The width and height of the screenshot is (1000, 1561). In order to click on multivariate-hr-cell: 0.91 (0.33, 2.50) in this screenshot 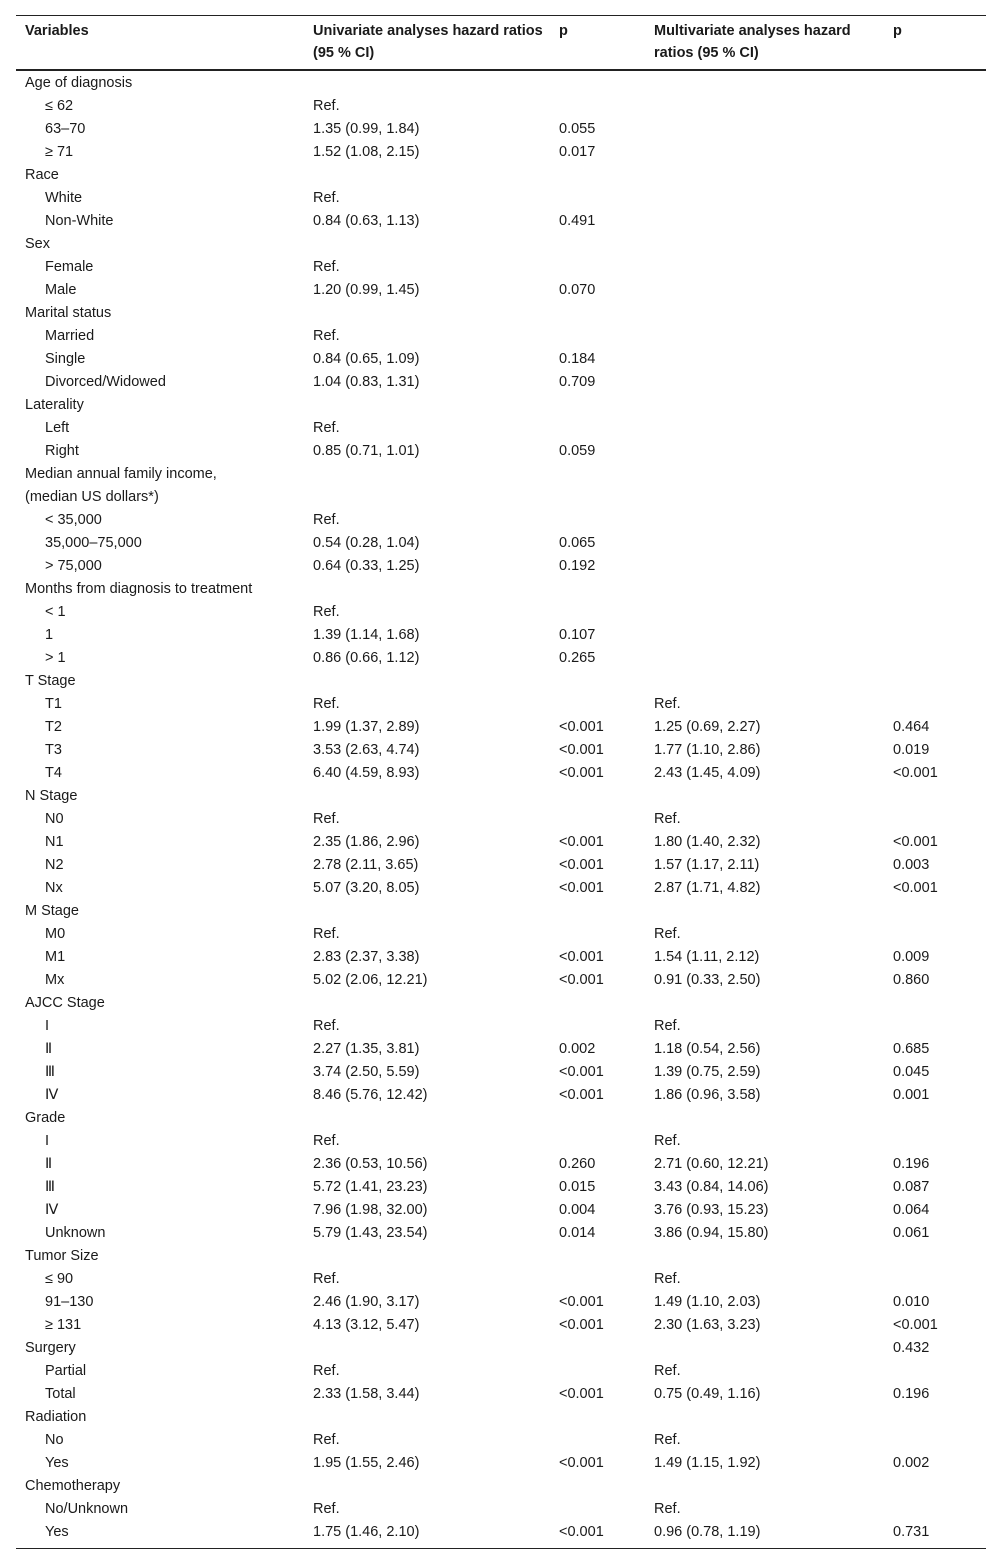, I will do `click(707, 980)`.